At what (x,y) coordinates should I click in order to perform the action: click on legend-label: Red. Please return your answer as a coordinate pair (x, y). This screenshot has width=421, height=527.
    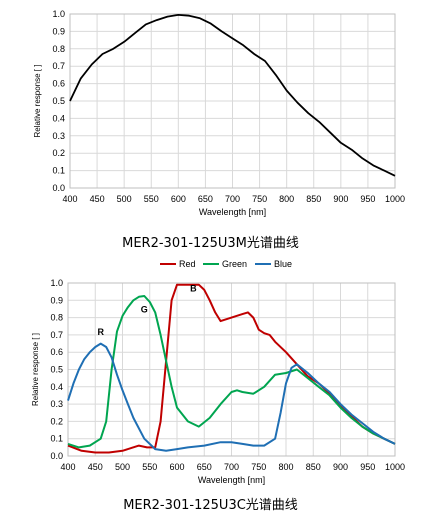
    Looking at the image, I should click on (187, 264).